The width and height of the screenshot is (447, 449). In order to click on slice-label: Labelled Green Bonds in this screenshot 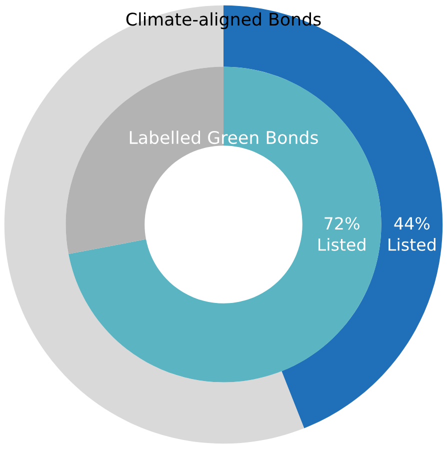, I will do `click(224, 137)`.